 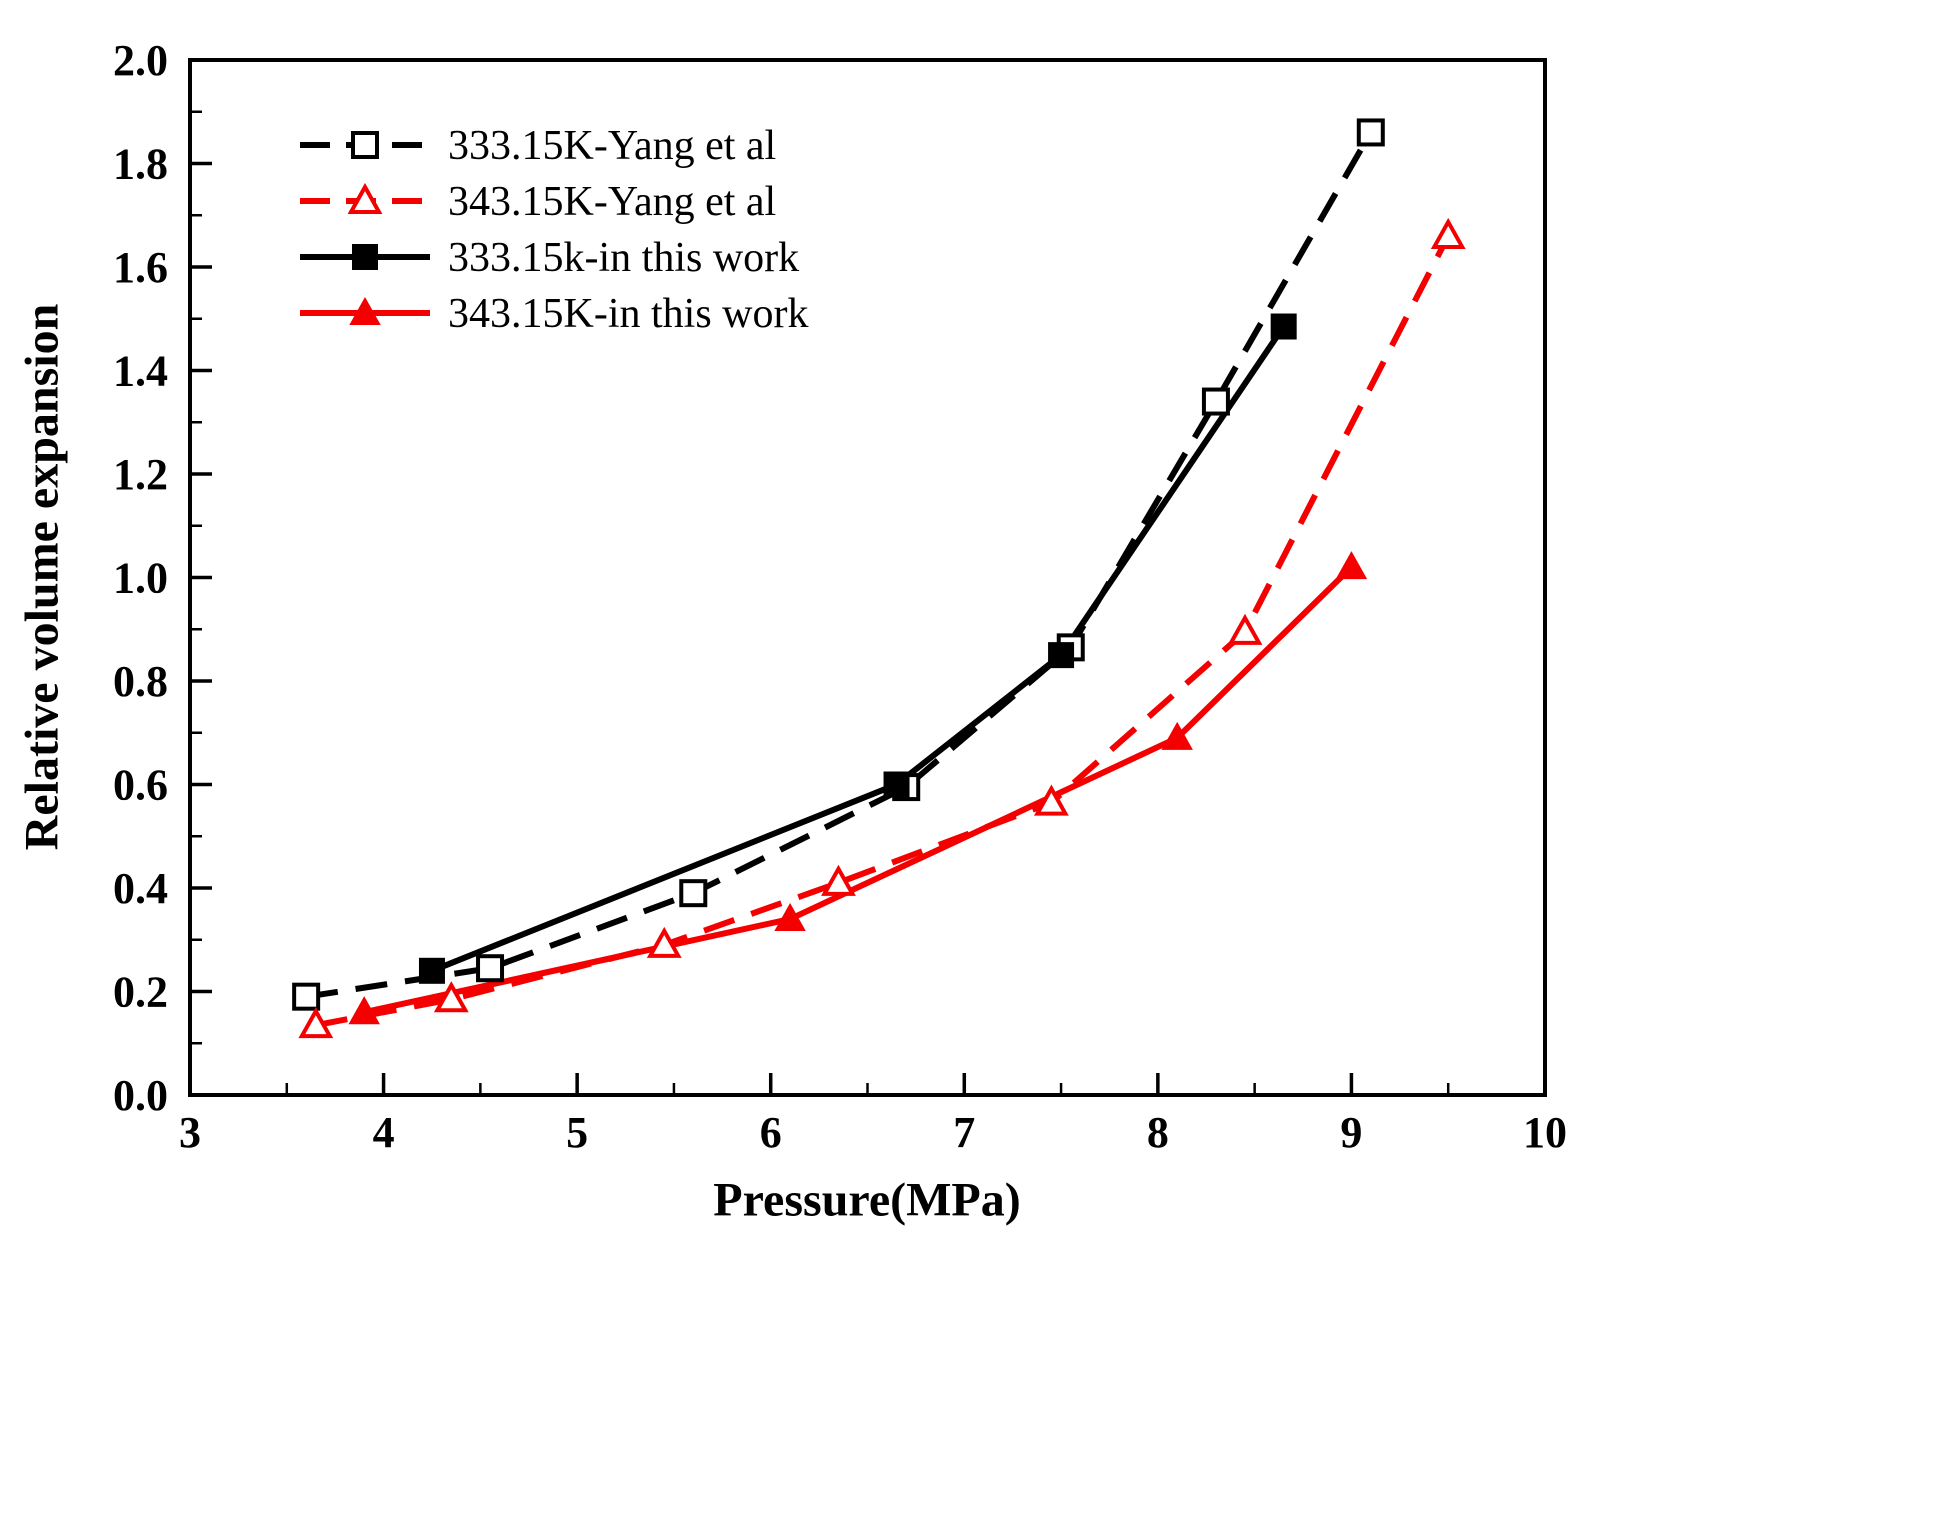 I want to click on x-tick-label: 6, so click(x=771, y=1132).